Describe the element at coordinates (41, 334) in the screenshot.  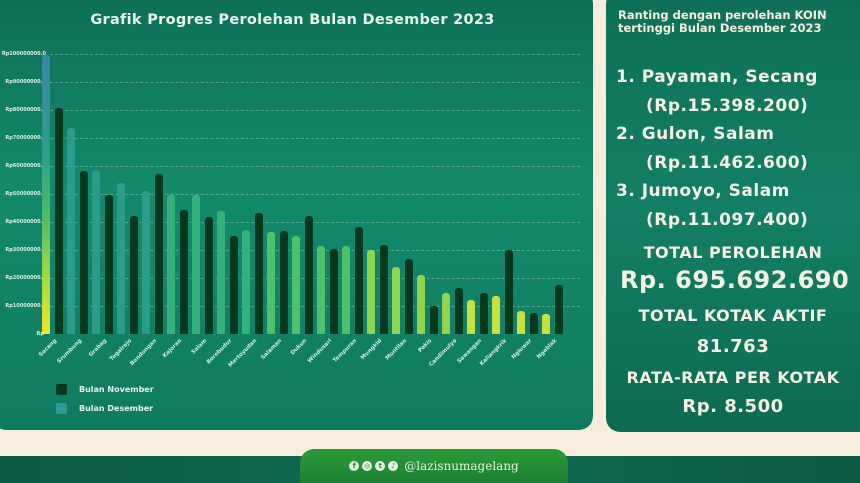
I see `y-axis-tick-label: Rp-` at that location.